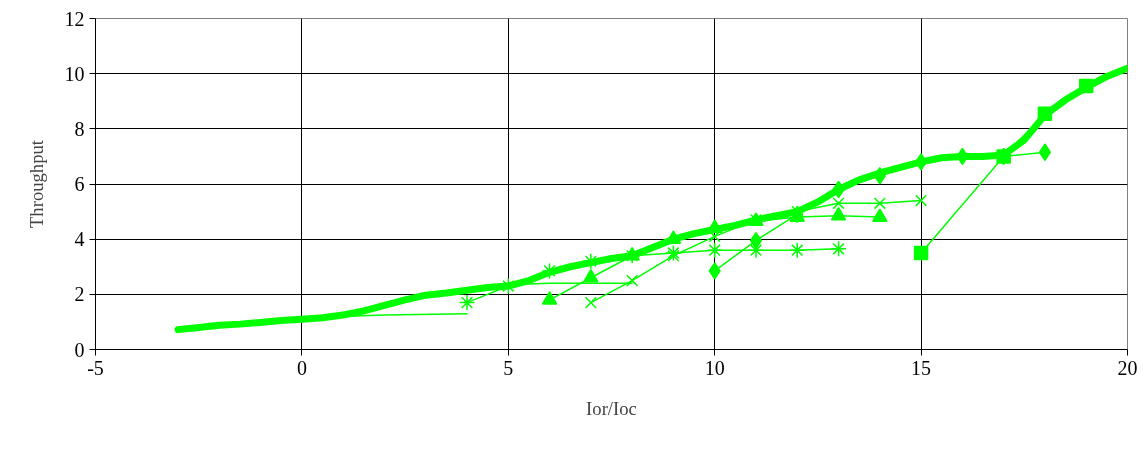 The width and height of the screenshot is (1145, 453). What do you see at coordinates (36, 184) in the screenshot?
I see `y-axis-title: Throughput` at bounding box center [36, 184].